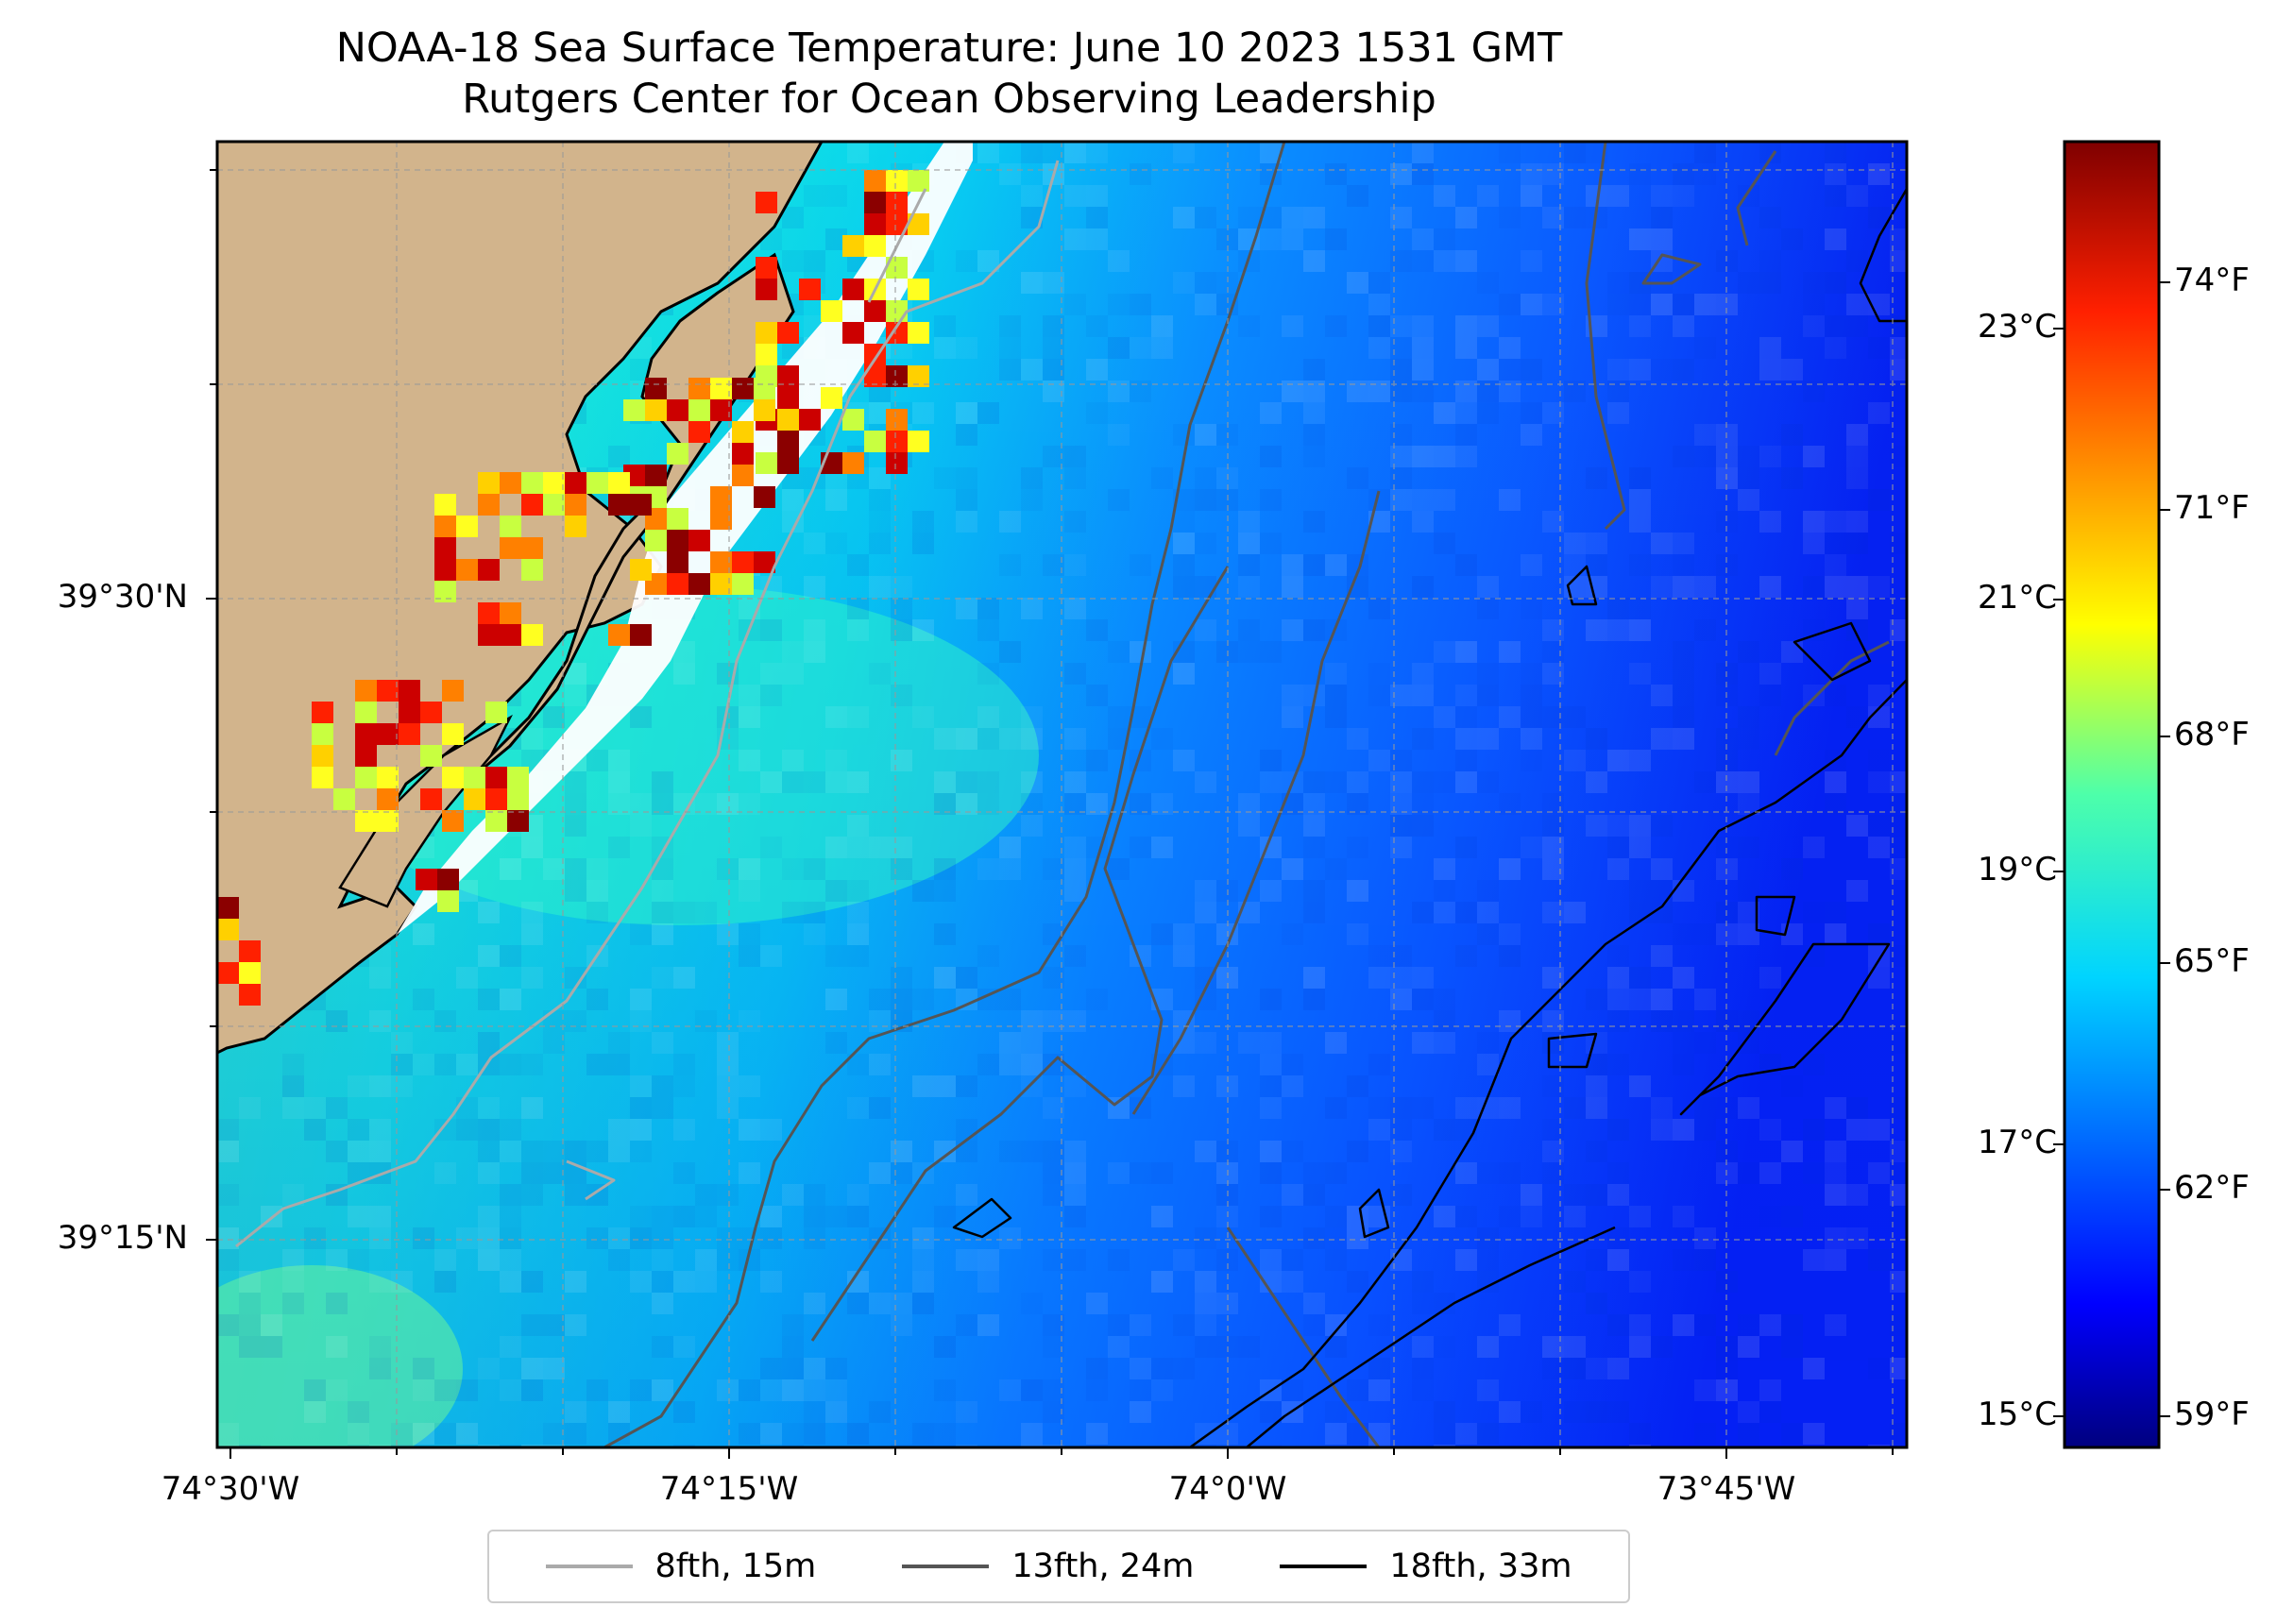  What do you see at coordinates (2017, 1414) in the screenshot?
I see `colorbar-label-15c: 15°C` at bounding box center [2017, 1414].